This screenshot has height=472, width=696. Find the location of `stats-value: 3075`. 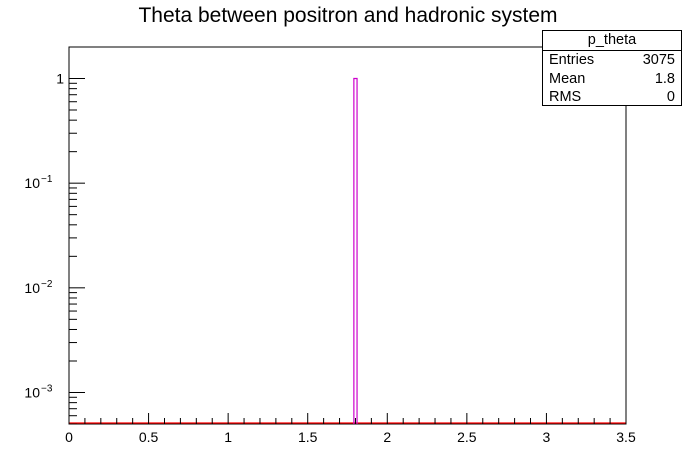

stats-value: 3075 is located at coordinates (658, 60).